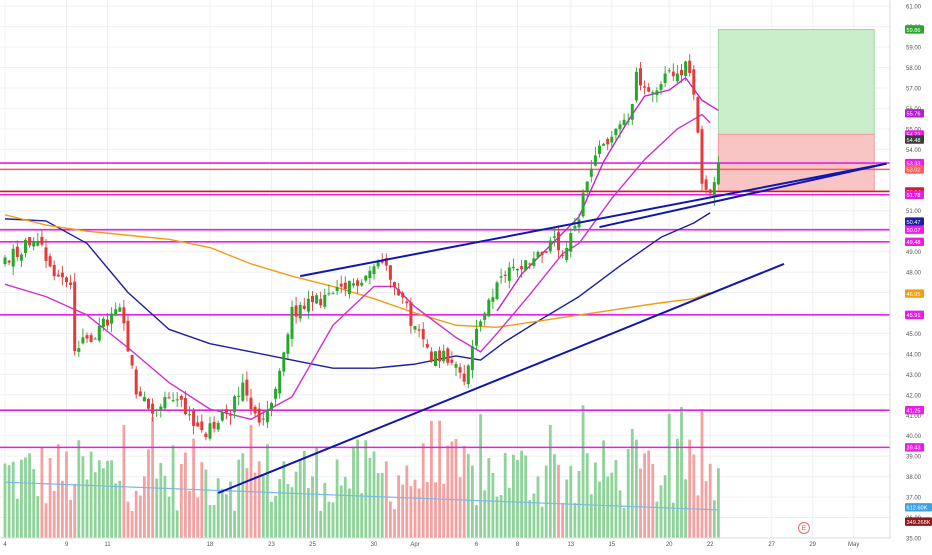 The height and width of the screenshot is (555, 932). What do you see at coordinates (743, 195) in the screenshot?
I see `trend-line` at bounding box center [743, 195].